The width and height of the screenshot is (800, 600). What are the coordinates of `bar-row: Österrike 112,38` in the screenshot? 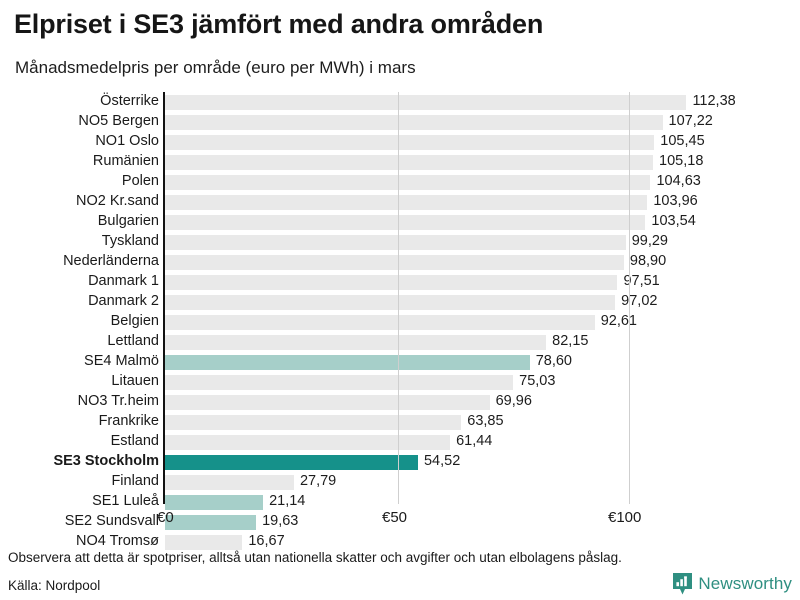 It's located at (400, 102).